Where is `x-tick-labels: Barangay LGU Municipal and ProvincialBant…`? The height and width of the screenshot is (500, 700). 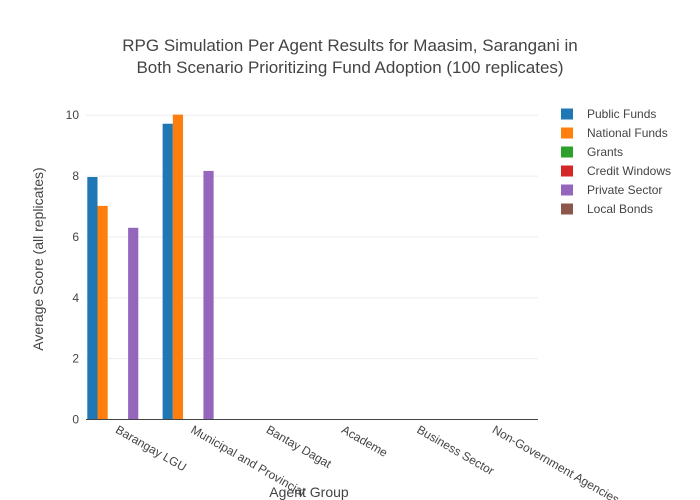
x-tick-labels: Barangay LGU Municipal and ProvincialBant… is located at coordinates (367, 461).